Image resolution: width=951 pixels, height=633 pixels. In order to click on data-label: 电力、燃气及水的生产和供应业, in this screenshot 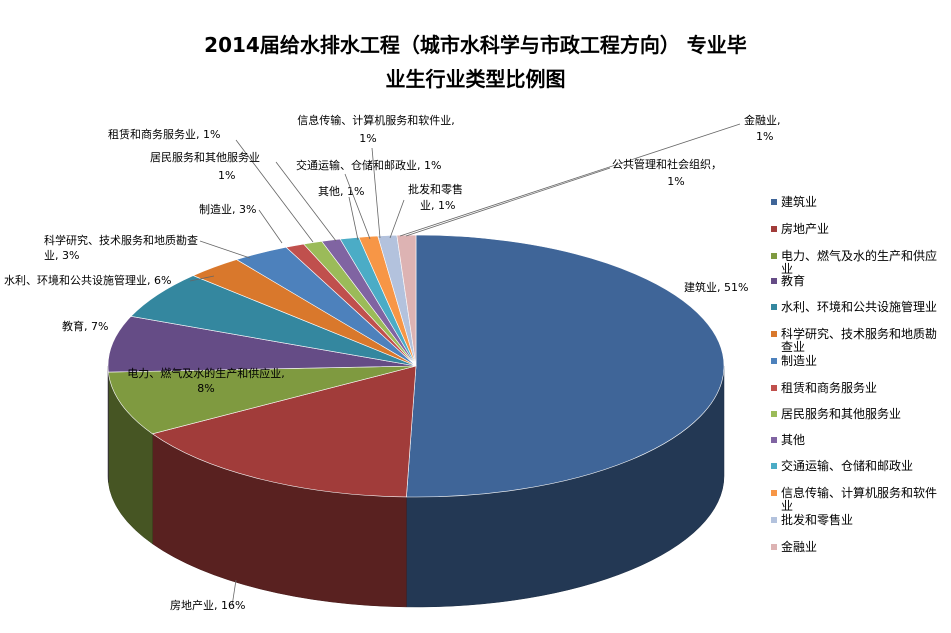, I will do `click(206, 373)`.